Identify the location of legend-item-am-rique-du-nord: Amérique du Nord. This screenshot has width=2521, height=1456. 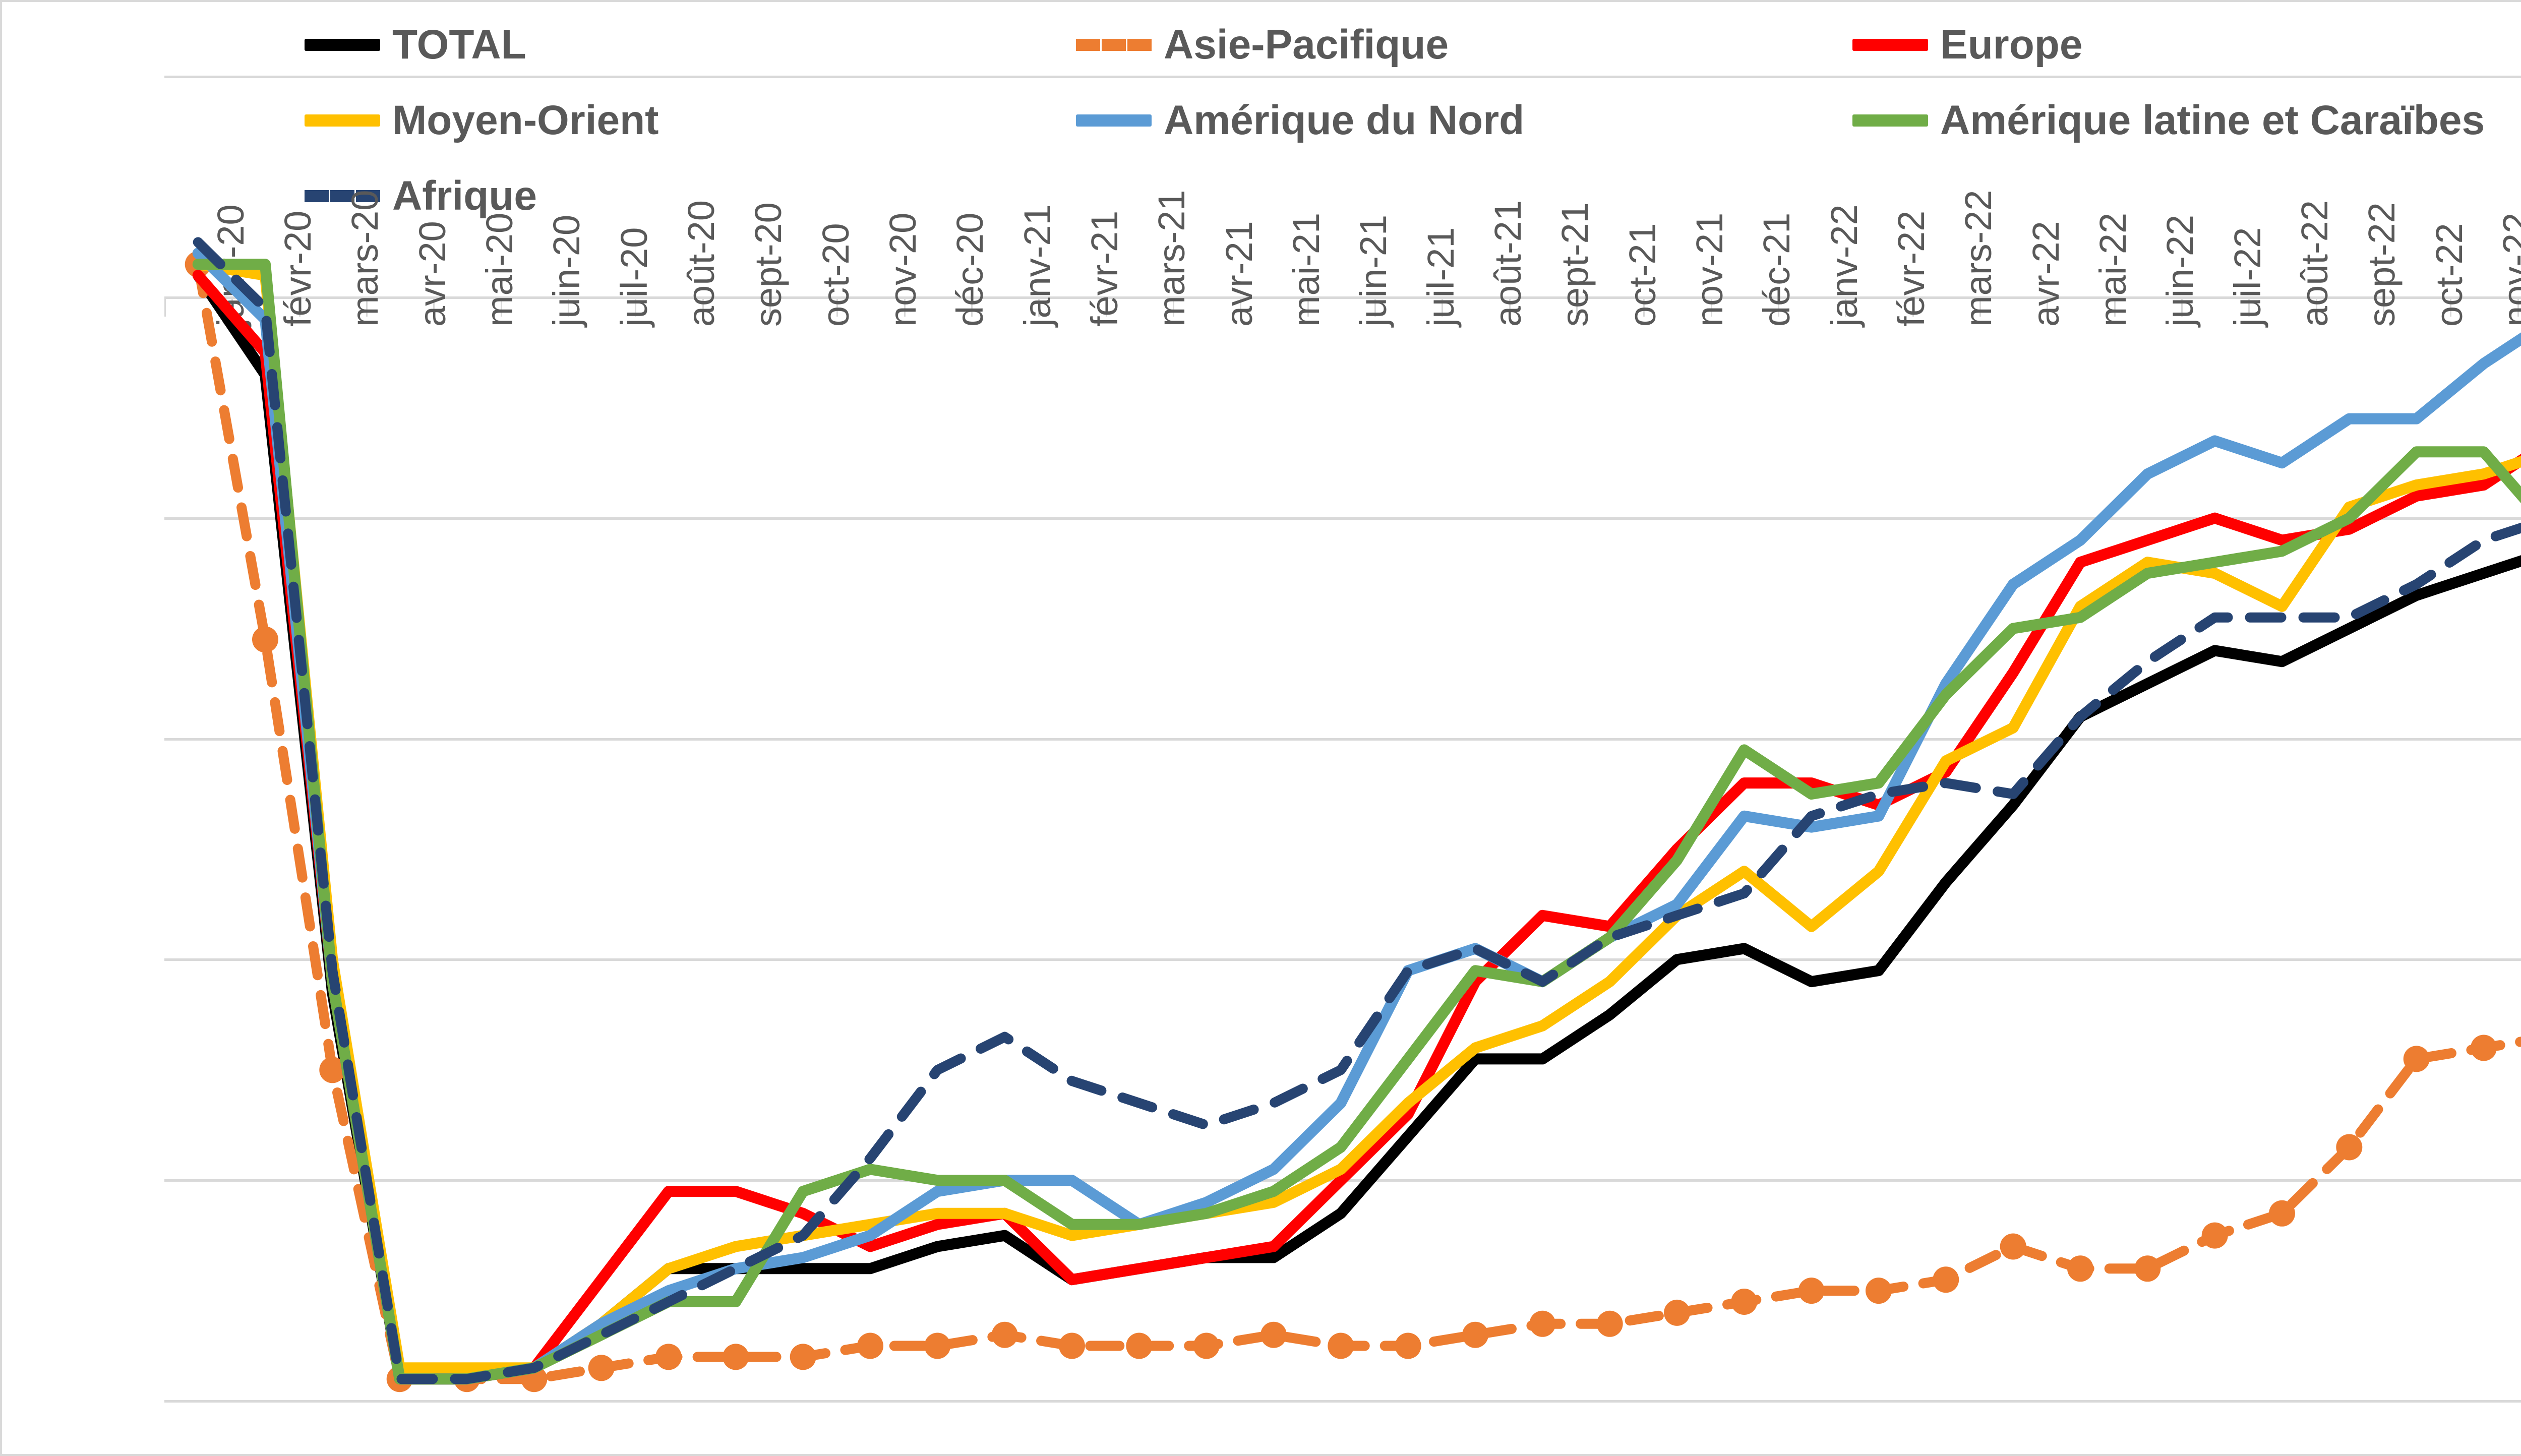
(1300, 120).